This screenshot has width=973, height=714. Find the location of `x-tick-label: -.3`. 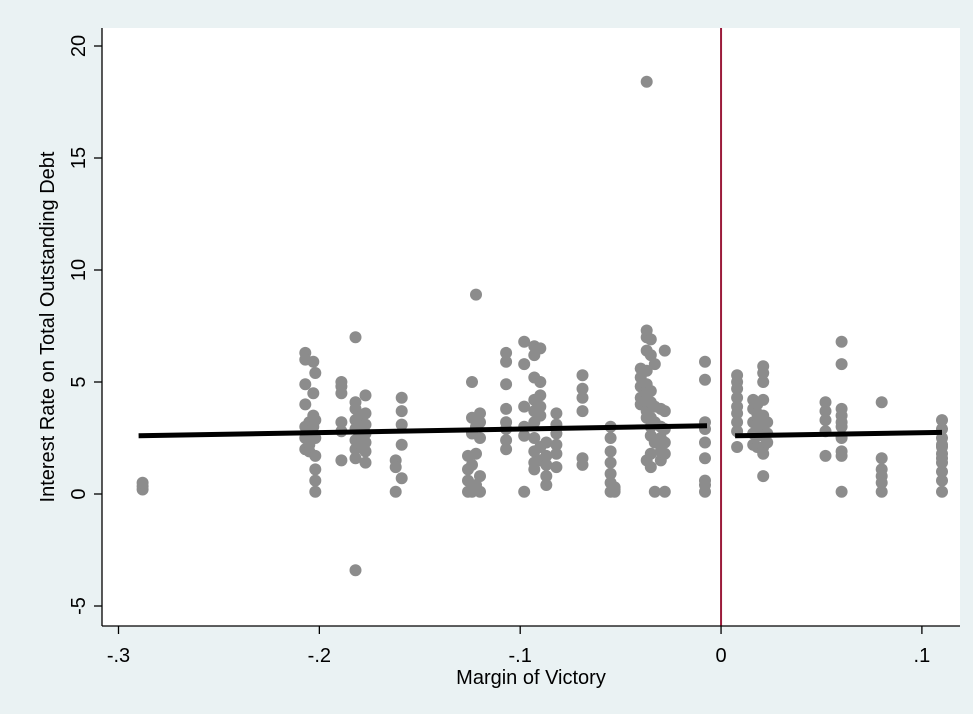

x-tick-label: -.3 is located at coordinates (118, 656).